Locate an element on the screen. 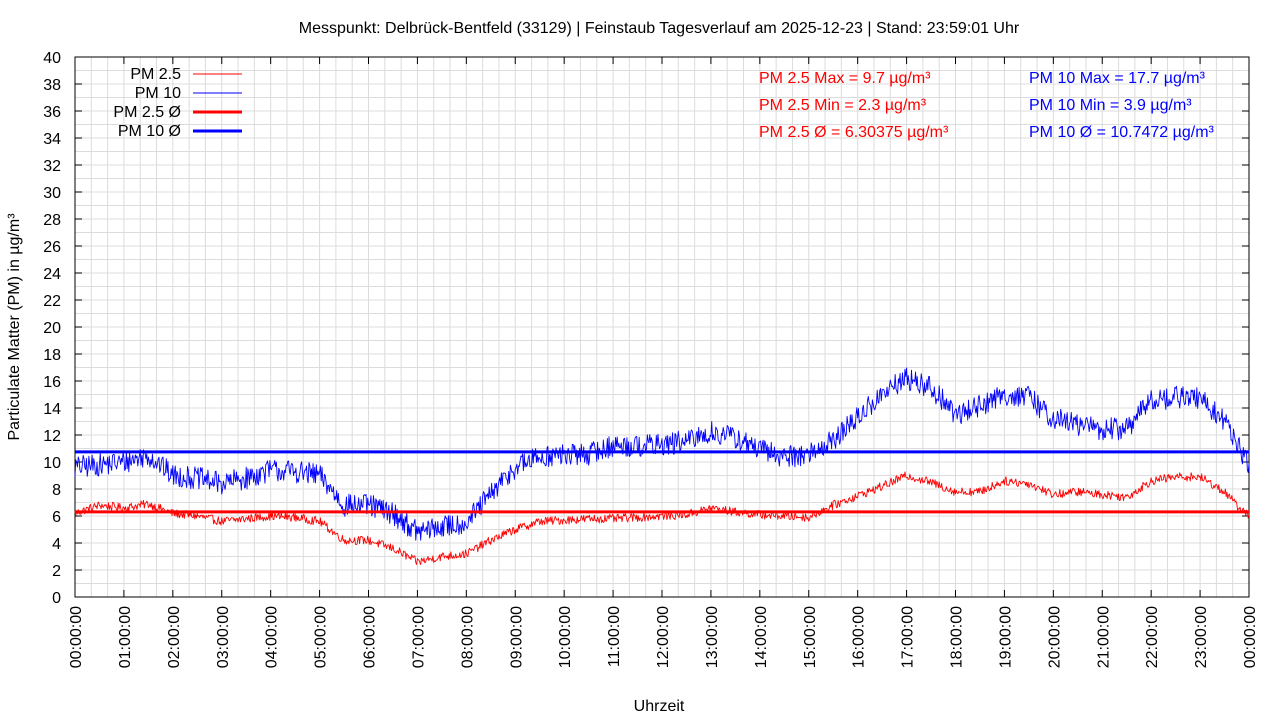 This screenshot has height=720, width=1280. x-tick-label: 01:00:00 is located at coordinates (125, 637).